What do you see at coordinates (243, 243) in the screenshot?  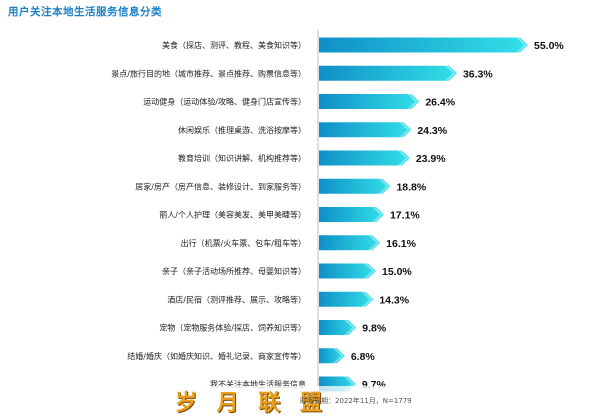 I see `category-label: 出行（机票/火车票、包车/租车等）` at bounding box center [243, 243].